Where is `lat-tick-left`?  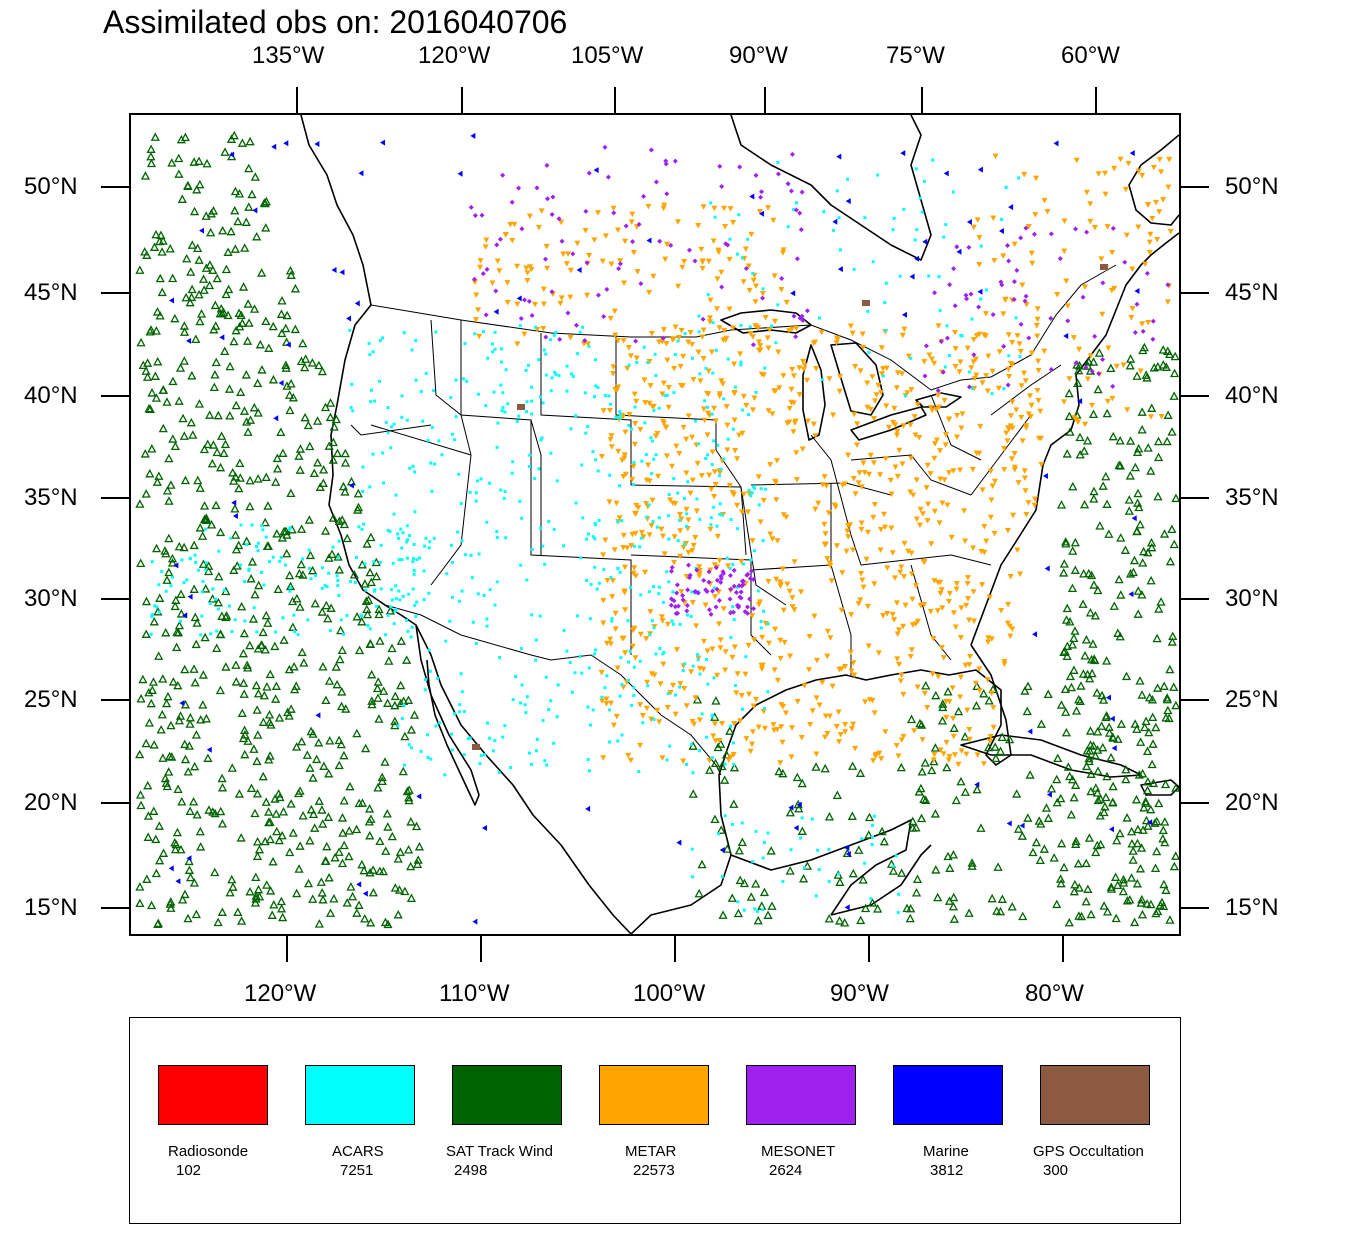
lat-tick-left is located at coordinates (115, 187).